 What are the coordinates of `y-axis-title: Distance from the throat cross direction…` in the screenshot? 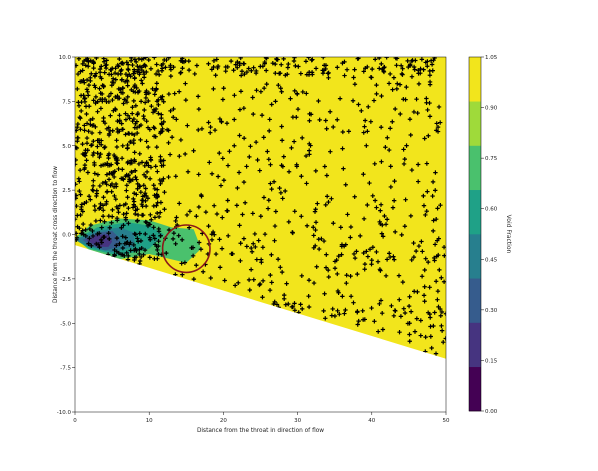 It's located at (56, 234).